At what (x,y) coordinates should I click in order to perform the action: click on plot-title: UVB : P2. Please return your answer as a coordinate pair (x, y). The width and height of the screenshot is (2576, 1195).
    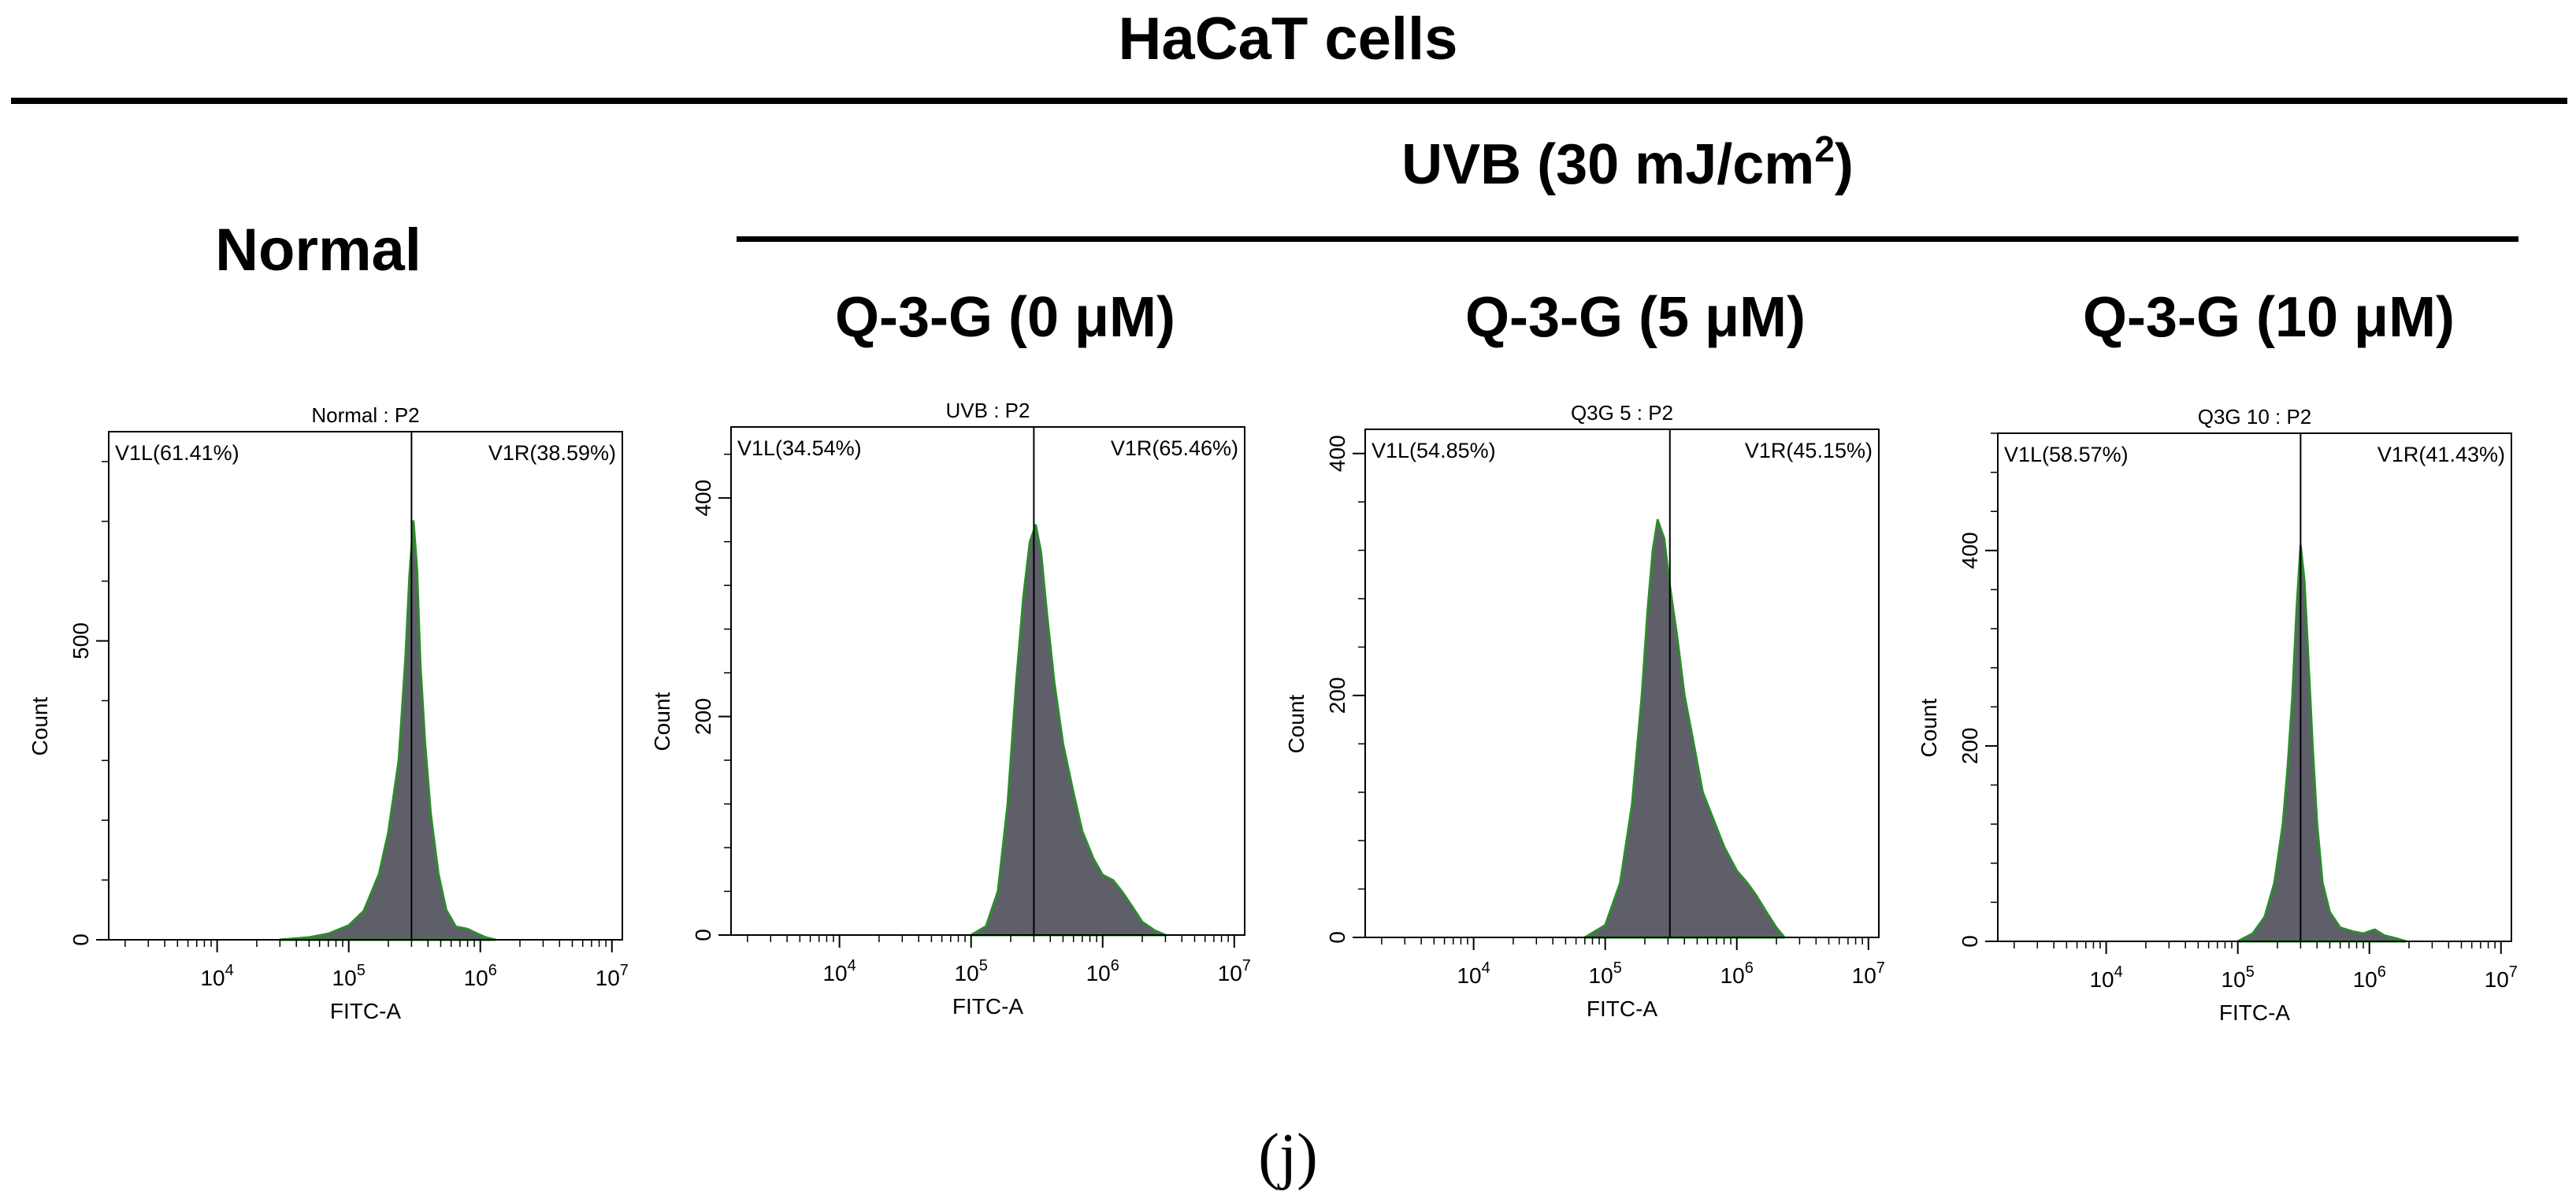
    Looking at the image, I should click on (988, 410).